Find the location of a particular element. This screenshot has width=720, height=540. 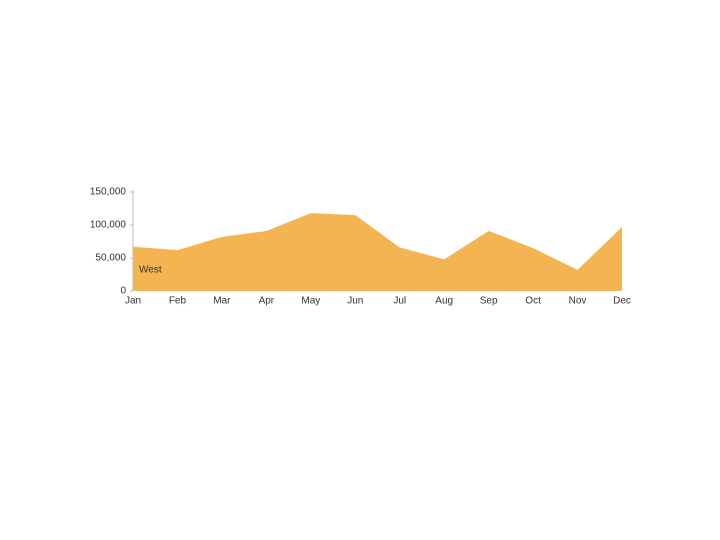

area is located at coordinates (377, 252).